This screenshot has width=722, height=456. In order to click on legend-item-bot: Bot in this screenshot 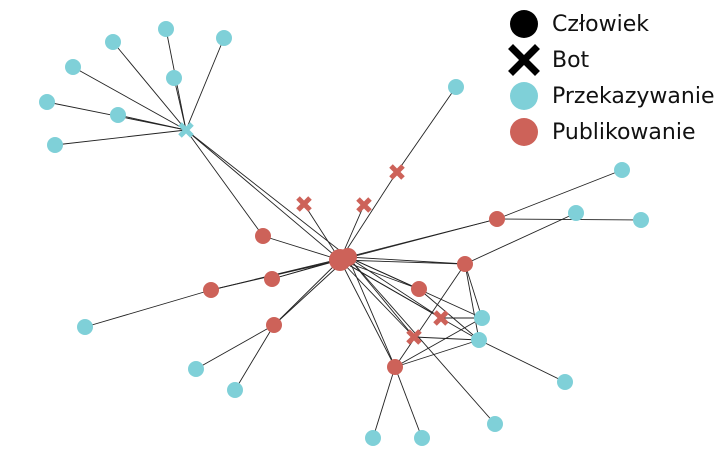, I will do `click(611, 60)`.